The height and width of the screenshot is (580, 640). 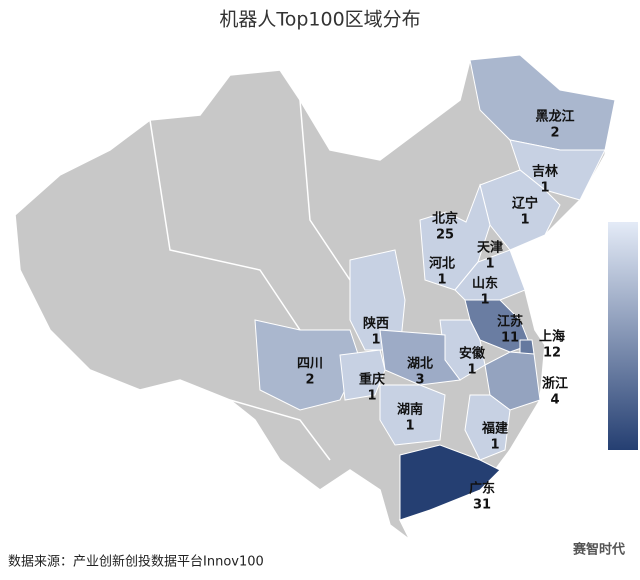 What do you see at coordinates (554, 400) in the screenshot?
I see `region-value: 4` at bounding box center [554, 400].